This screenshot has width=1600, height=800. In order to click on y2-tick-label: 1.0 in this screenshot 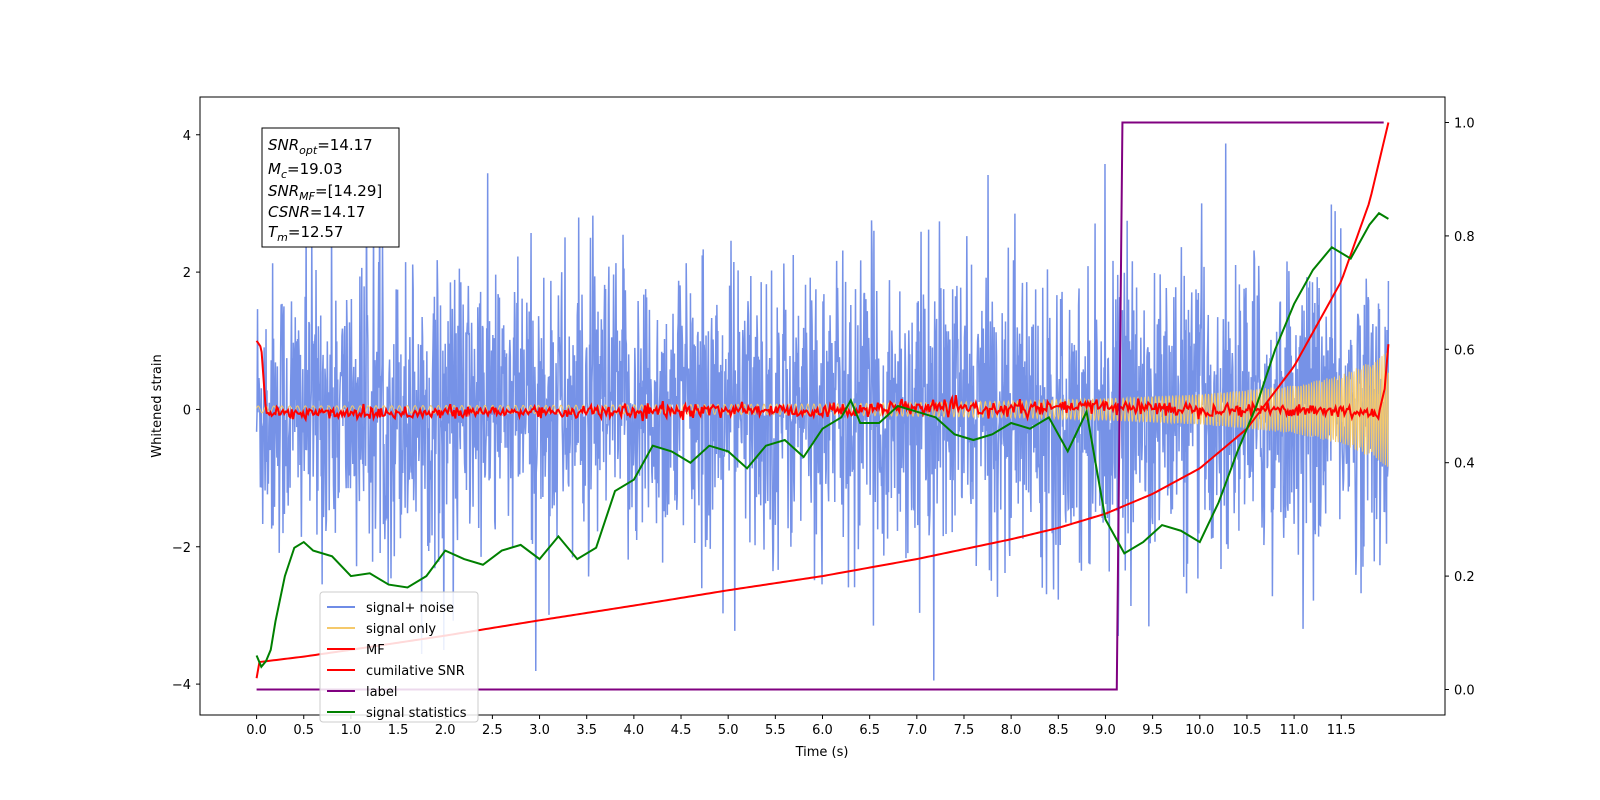, I will do `click(1464, 124)`.